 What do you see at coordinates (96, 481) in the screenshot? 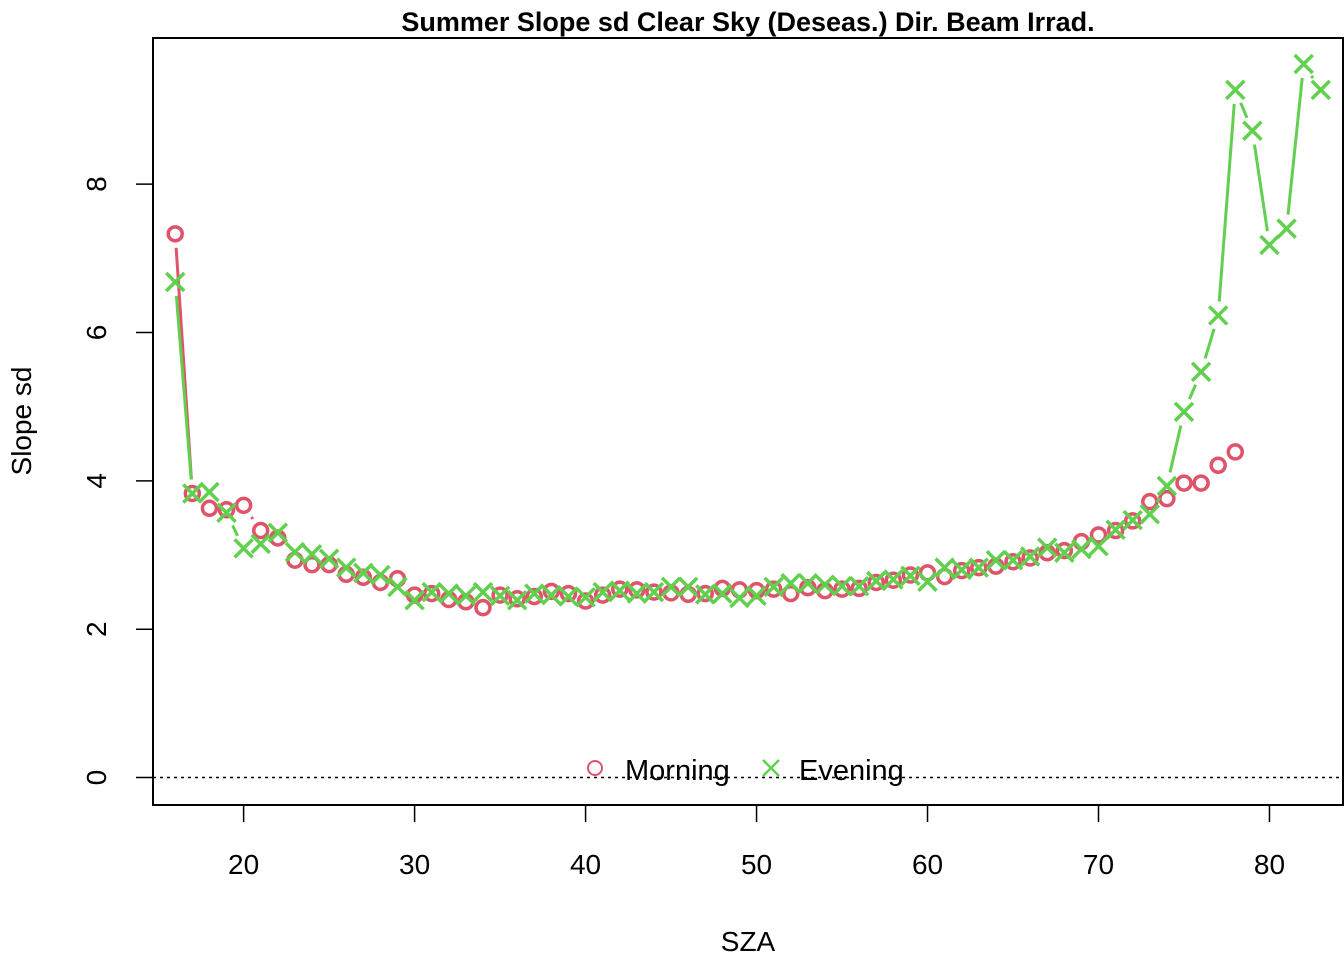
I see `y-tick-label: 4` at bounding box center [96, 481].